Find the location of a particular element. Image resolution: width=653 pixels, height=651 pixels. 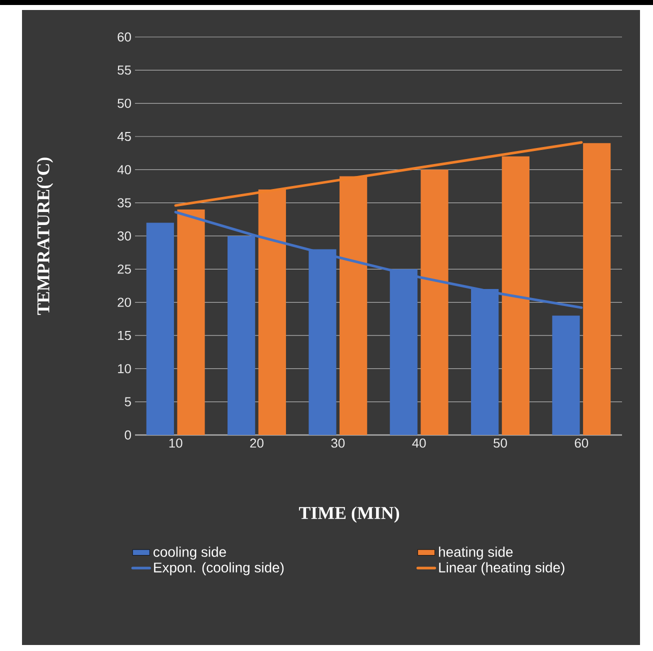

legend-label: cooling side is located at coordinates (190, 553).